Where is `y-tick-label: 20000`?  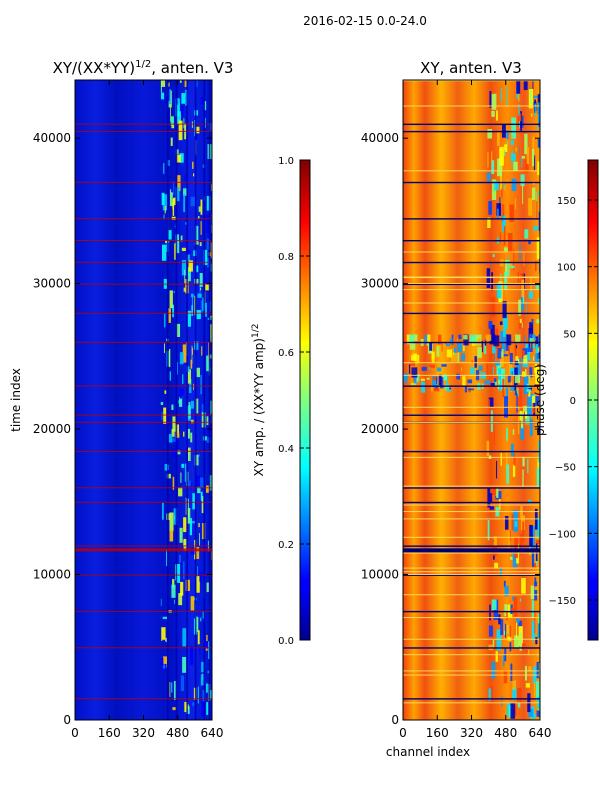
y-tick-label: 20000 is located at coordinates (380, 429).